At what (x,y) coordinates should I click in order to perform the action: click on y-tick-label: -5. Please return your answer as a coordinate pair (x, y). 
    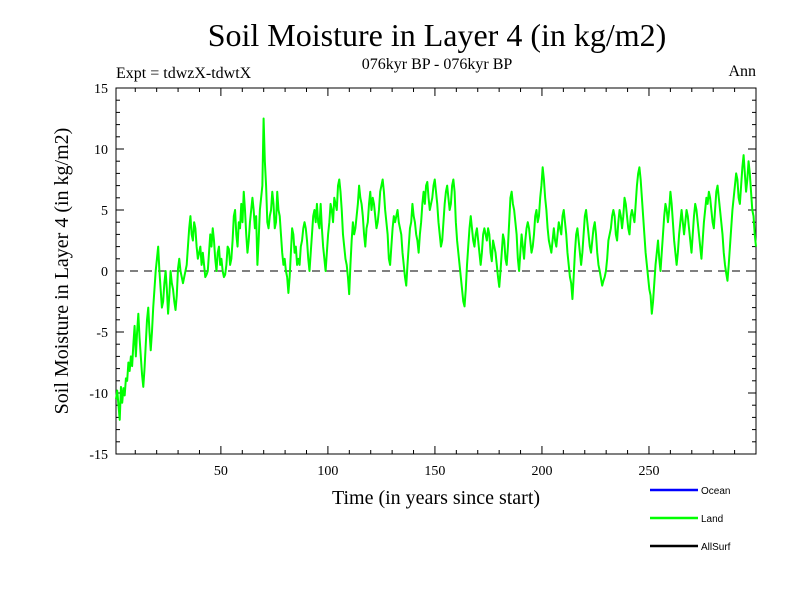
    Looking at the image, I should click on (102, 333).